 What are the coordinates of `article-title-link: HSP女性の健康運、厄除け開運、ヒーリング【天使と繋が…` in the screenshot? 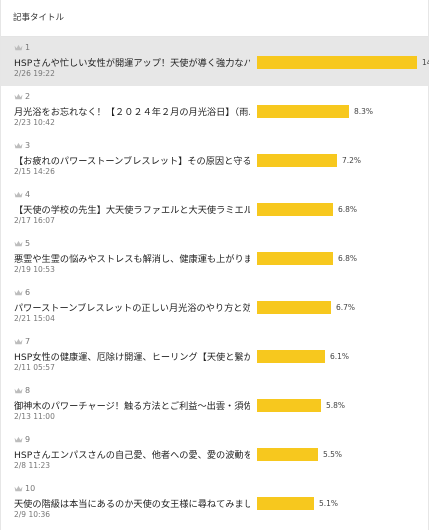 It's located at (132, 357).